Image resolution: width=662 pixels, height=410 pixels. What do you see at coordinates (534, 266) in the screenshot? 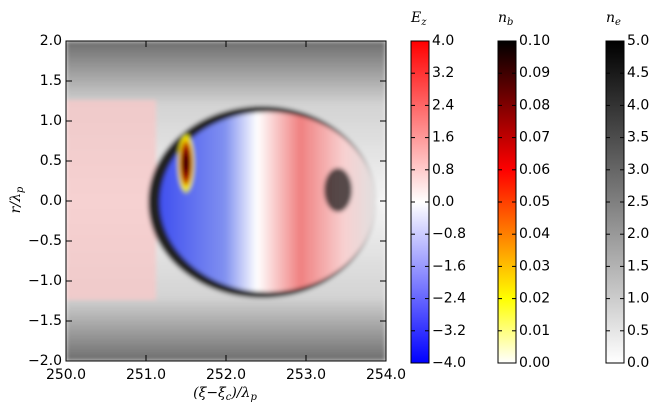
I see `colorbar-tick-label: 0.03` at bounding box center [534, 266].